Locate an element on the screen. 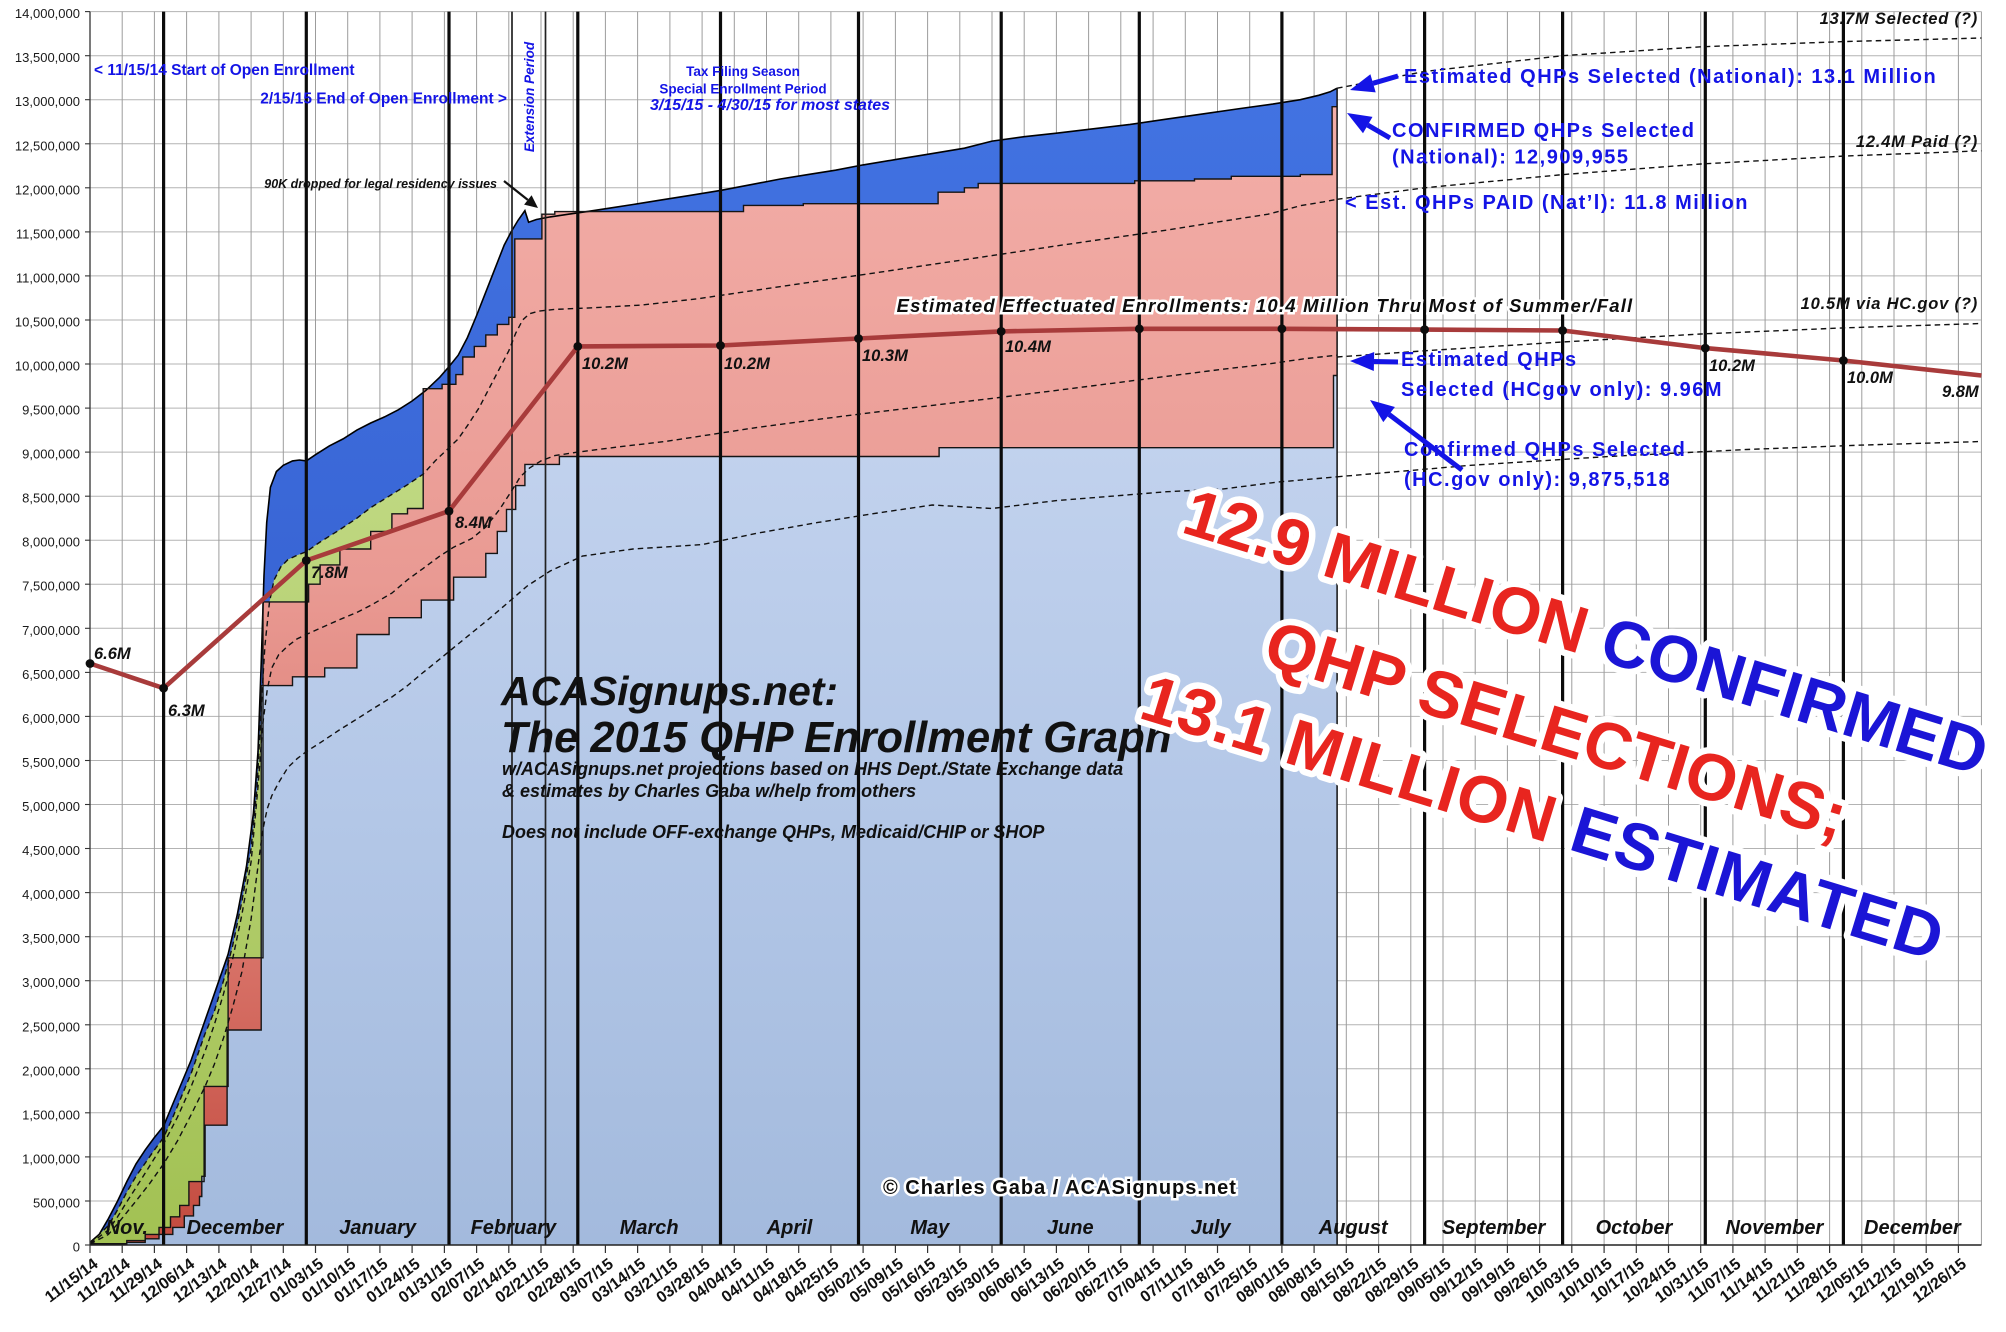  svg-text: 0 is located at coordinates (76, 1247).